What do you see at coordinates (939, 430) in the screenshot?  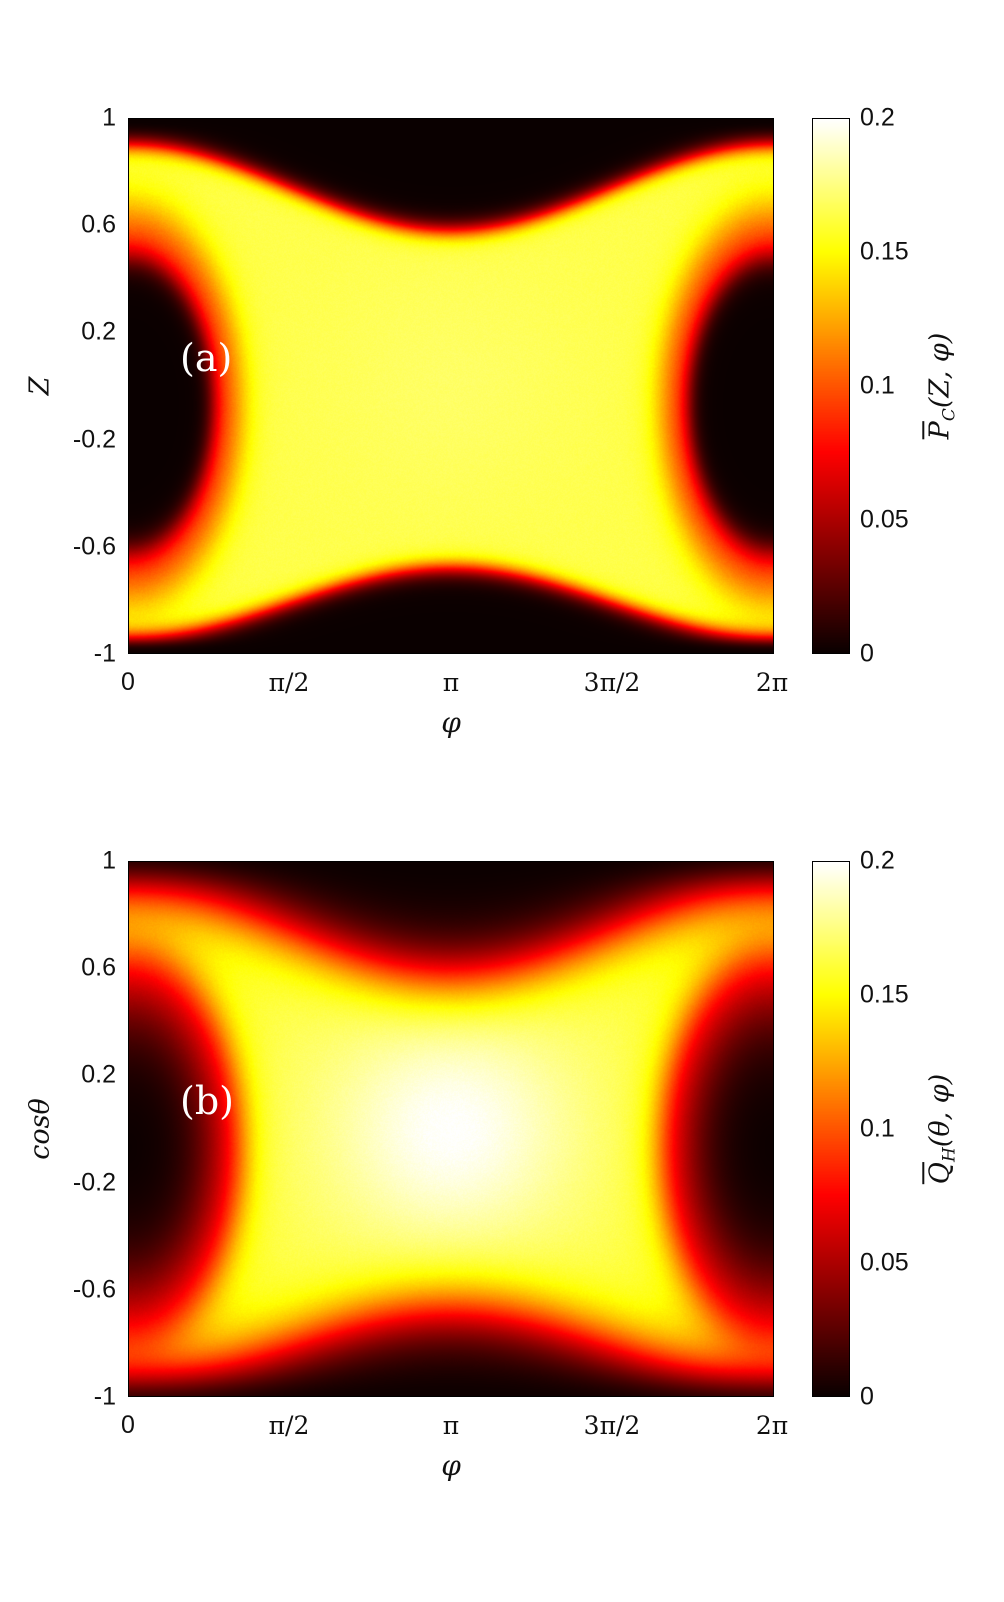 I see `colorbar-label-symbol: P` at bounding box center [939, 430].